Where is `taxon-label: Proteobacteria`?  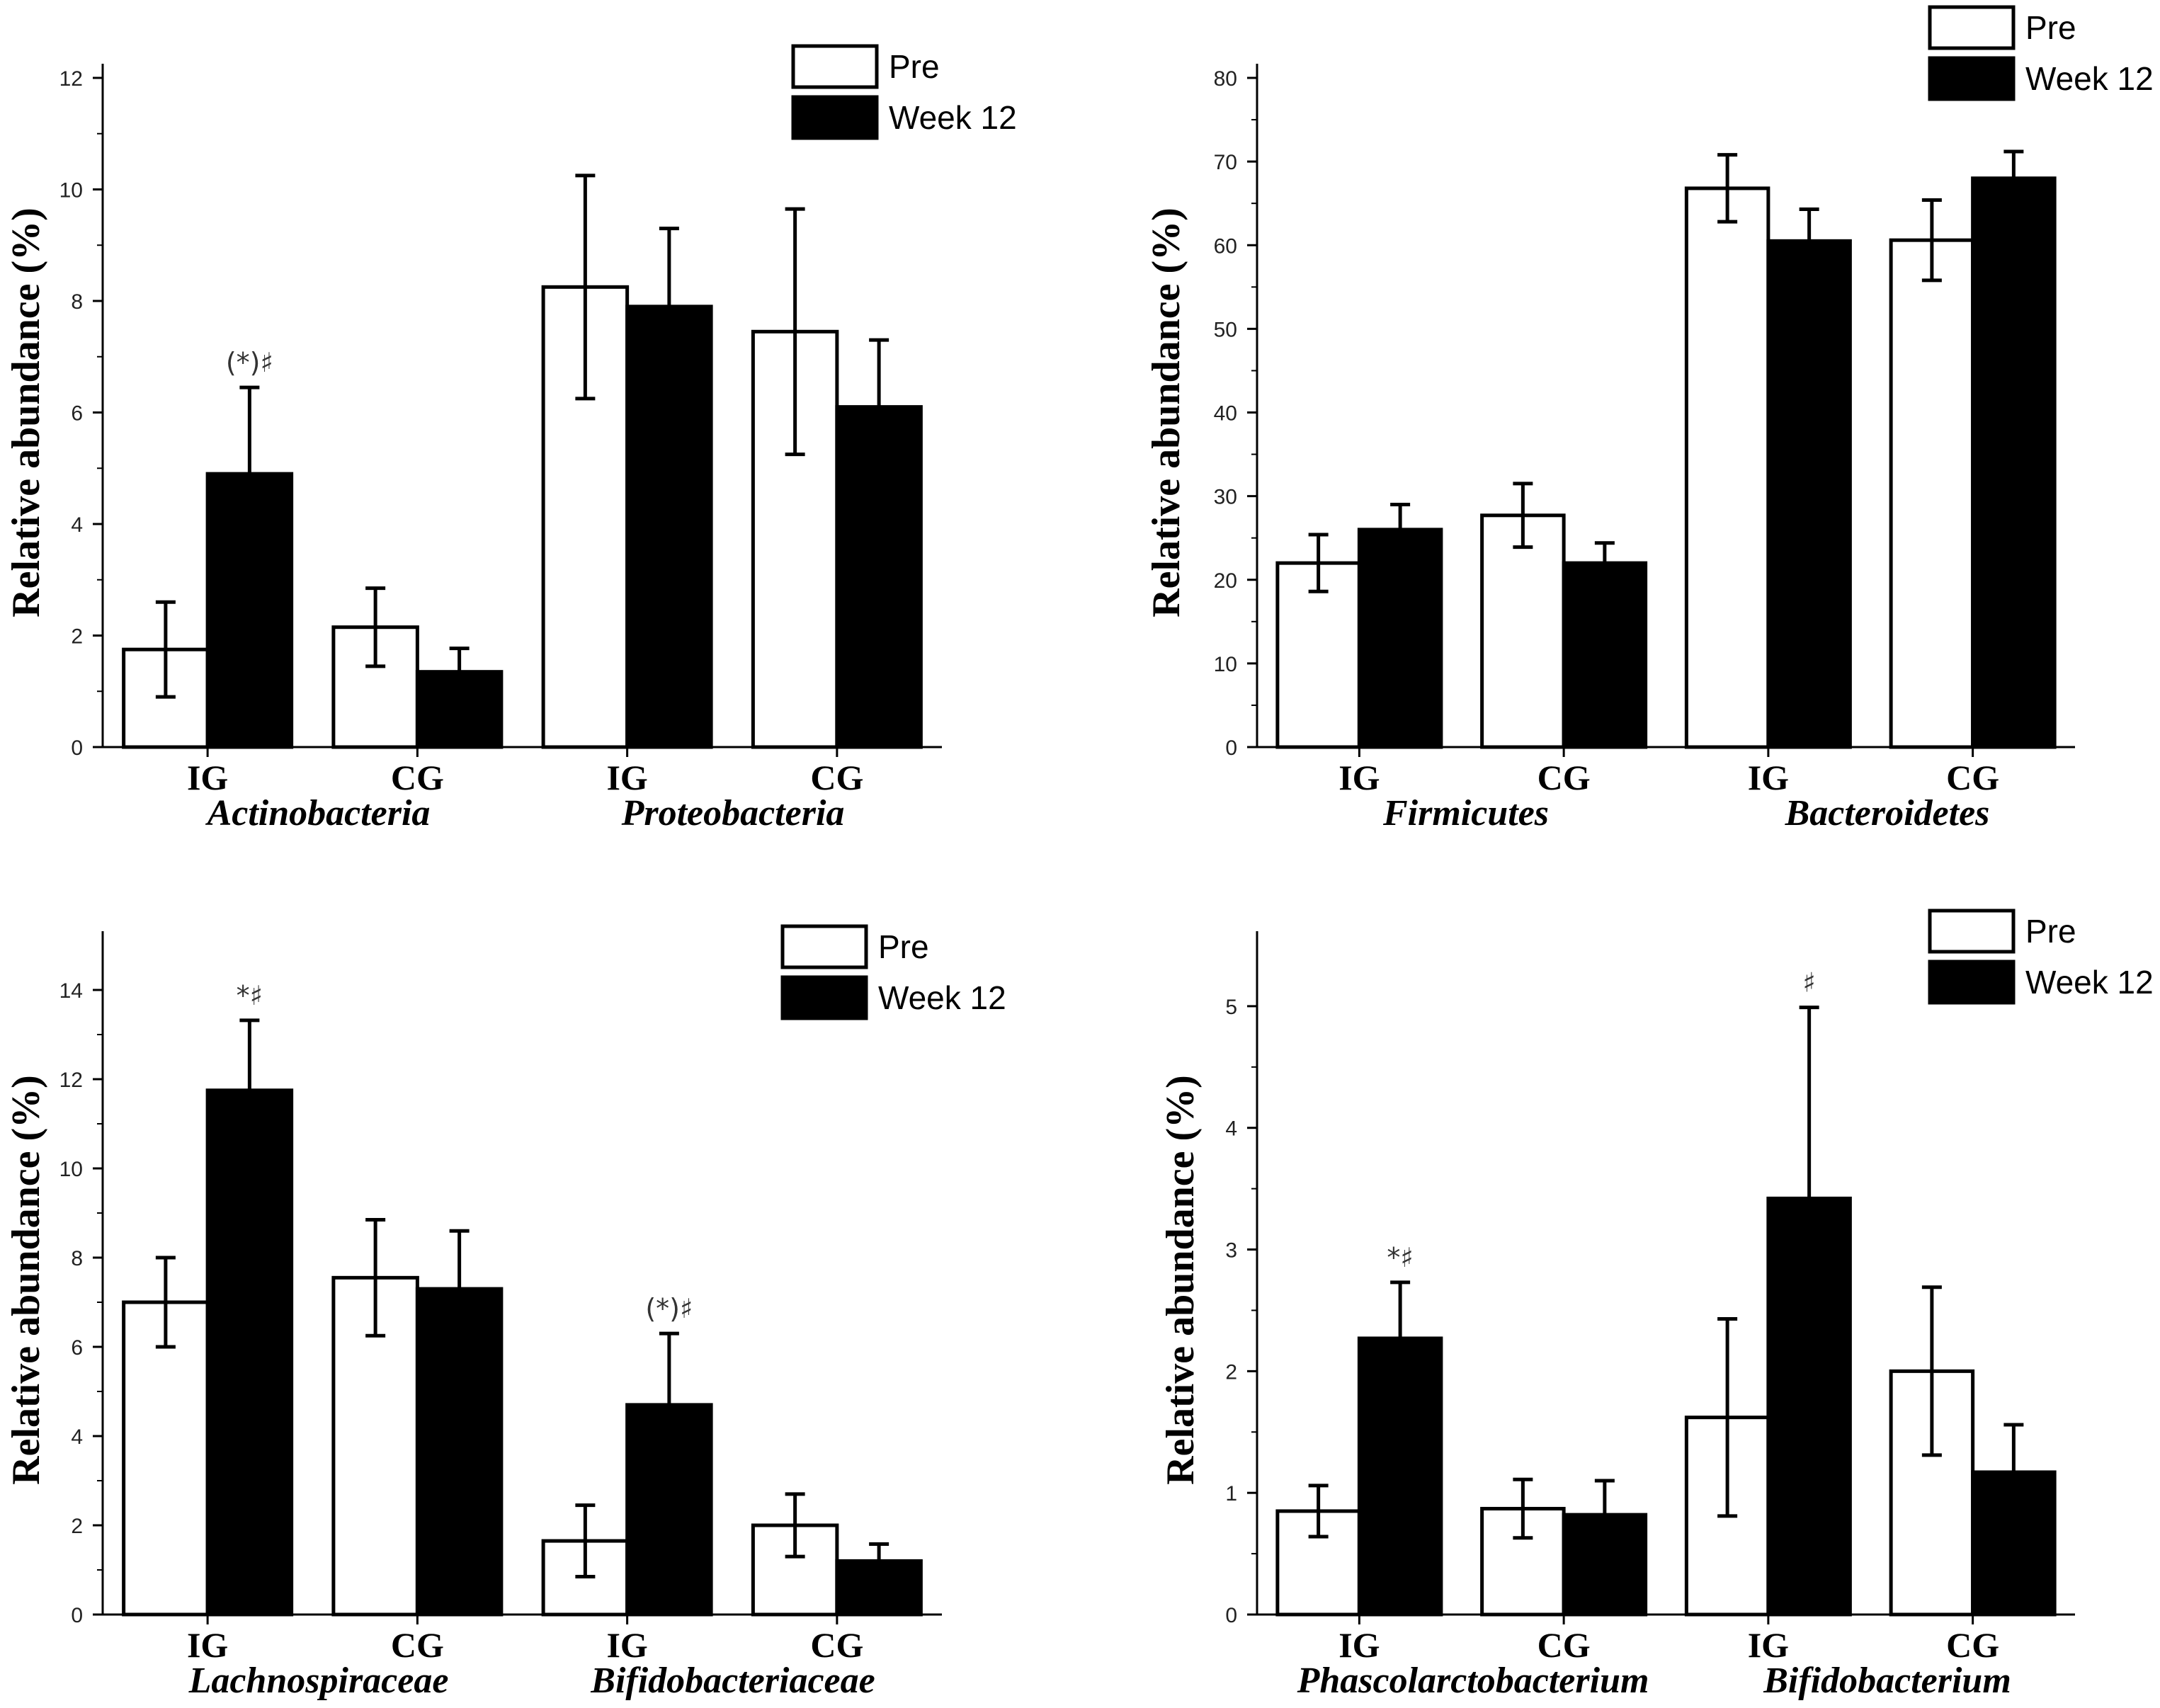 taxon-label: Proteobacteria is located at coordinates (733, 813).